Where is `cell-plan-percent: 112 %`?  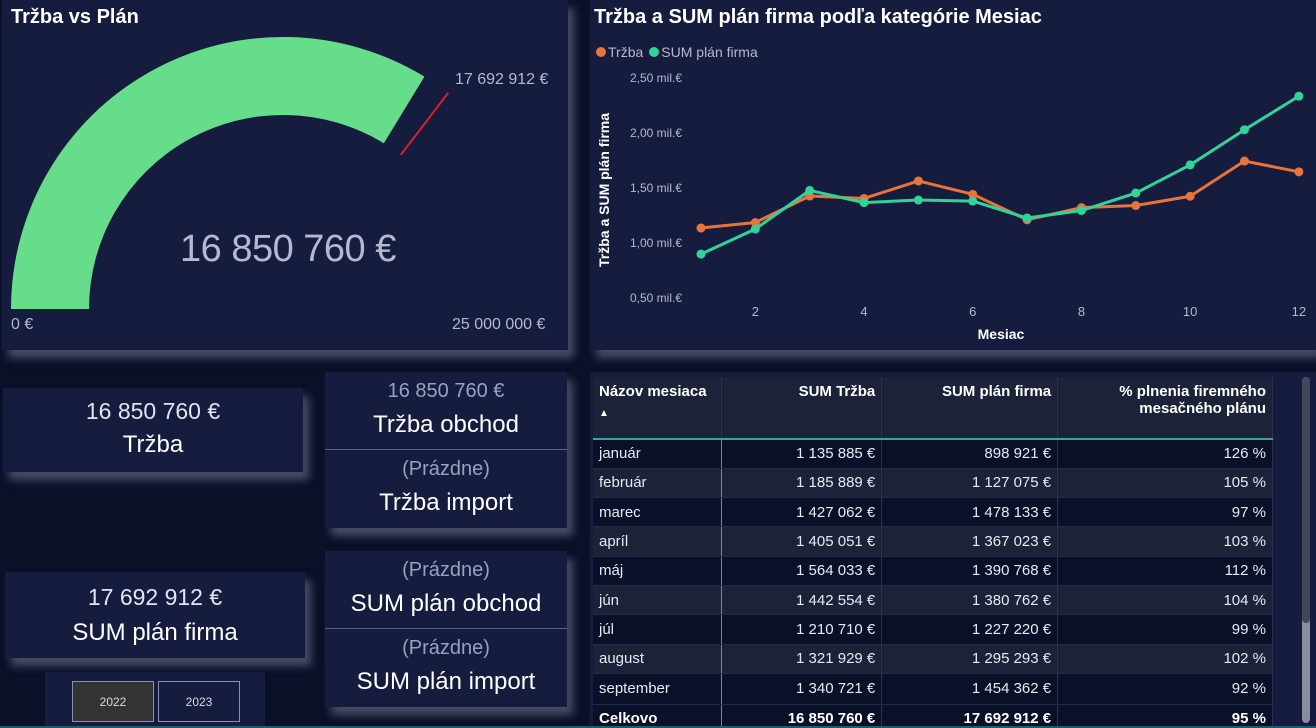 cell-plan-percent: 112 % is located at coordinates (1165, 571).